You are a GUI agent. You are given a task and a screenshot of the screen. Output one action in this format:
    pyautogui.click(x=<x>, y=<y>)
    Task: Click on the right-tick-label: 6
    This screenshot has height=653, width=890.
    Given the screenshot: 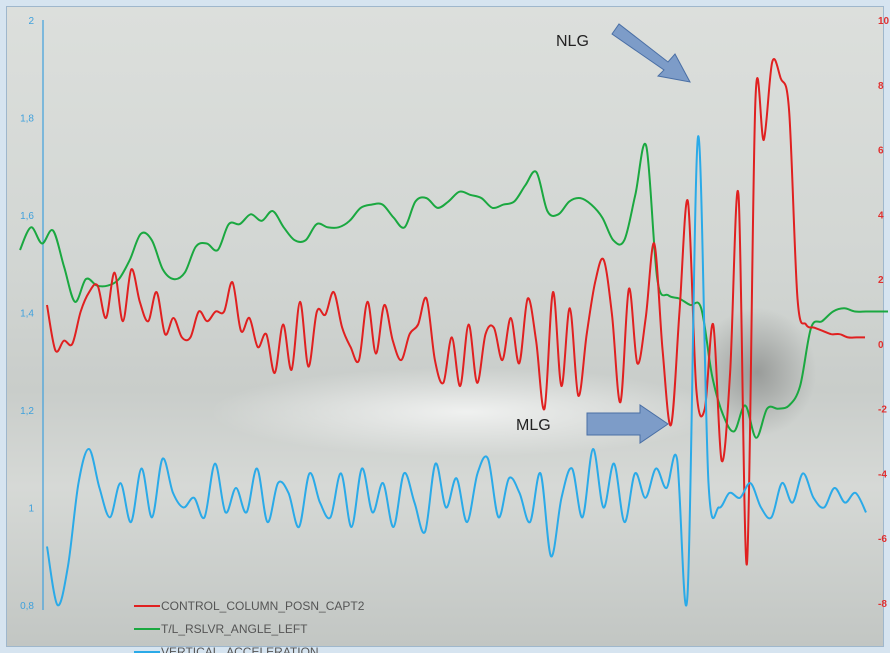 What is the action you would take?
    pyautogui.click(x=881, y=151)
    